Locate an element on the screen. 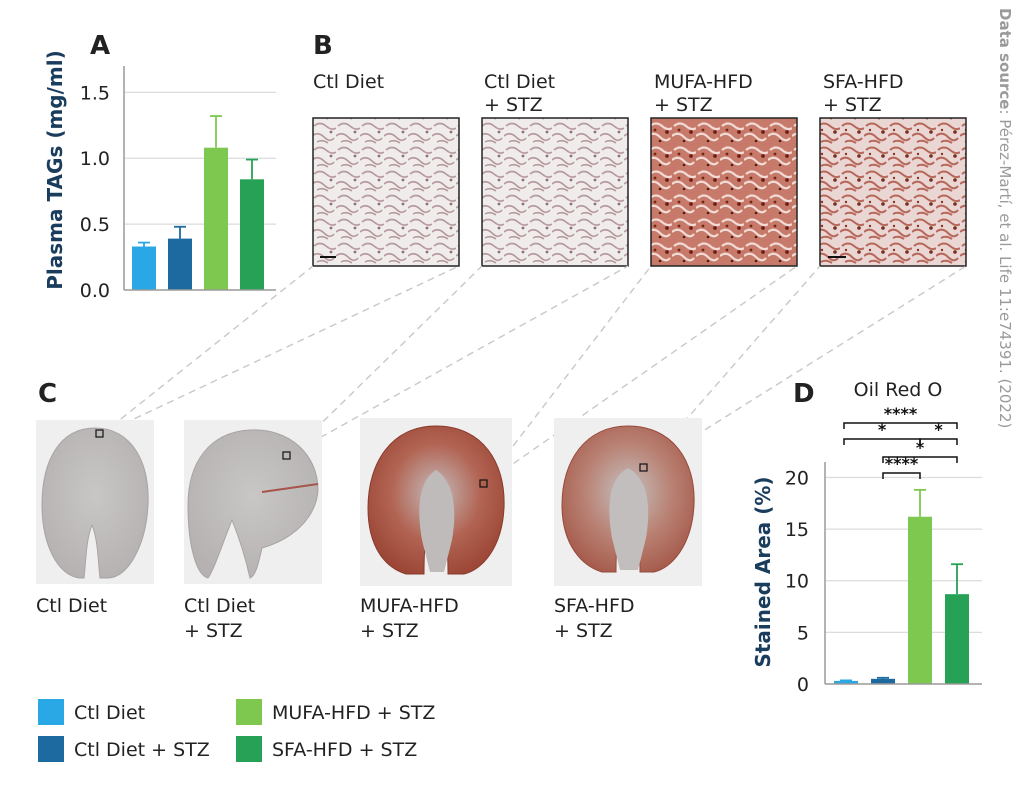 Image resolution: width=1024 pixels, height=810 pixels. chart-d-significance: ***** ****** is located at coordinates (900, 441).